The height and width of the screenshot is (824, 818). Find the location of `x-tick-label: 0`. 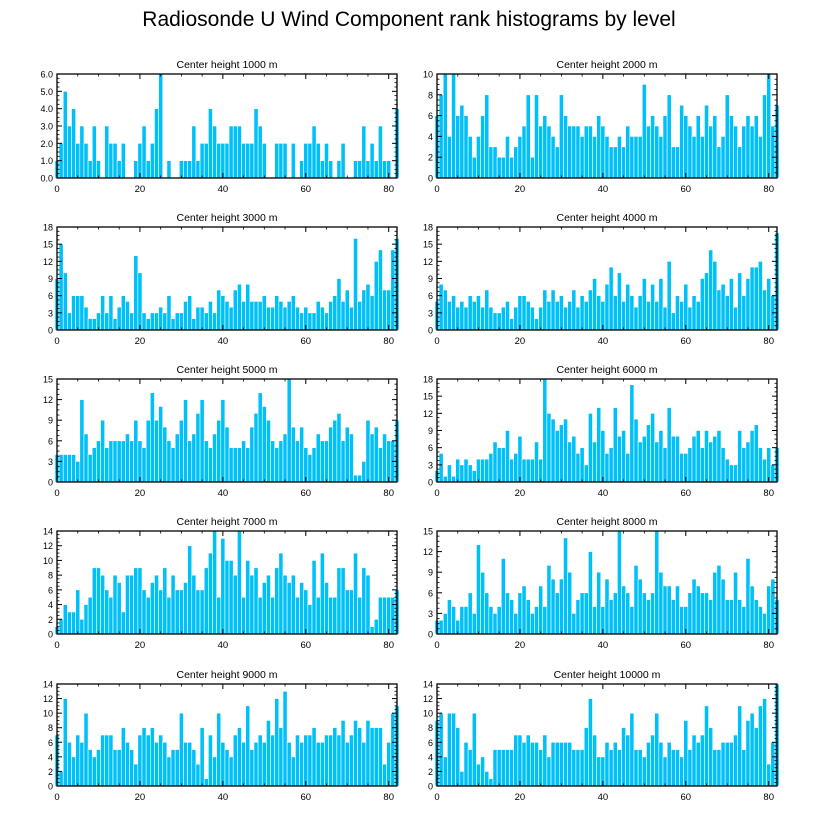

x-tick-label: 0 is located at coordinates (56, 493).